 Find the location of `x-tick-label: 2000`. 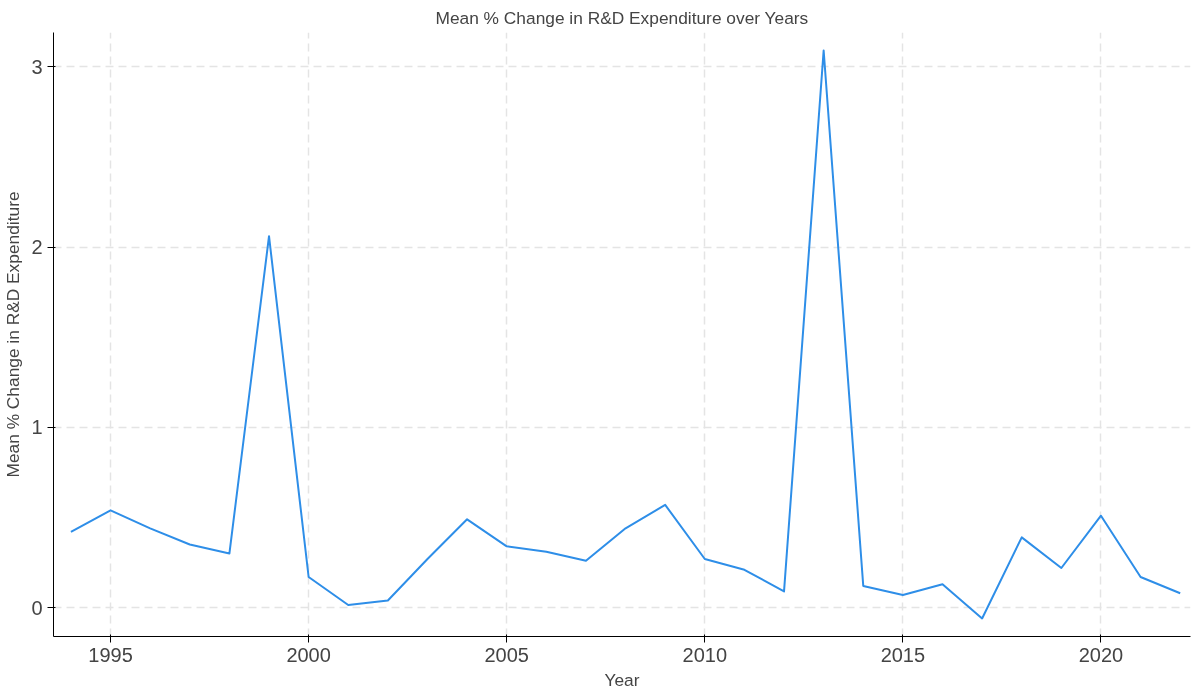

x-tick-label: 2000 is located at coordinates (308, 654).